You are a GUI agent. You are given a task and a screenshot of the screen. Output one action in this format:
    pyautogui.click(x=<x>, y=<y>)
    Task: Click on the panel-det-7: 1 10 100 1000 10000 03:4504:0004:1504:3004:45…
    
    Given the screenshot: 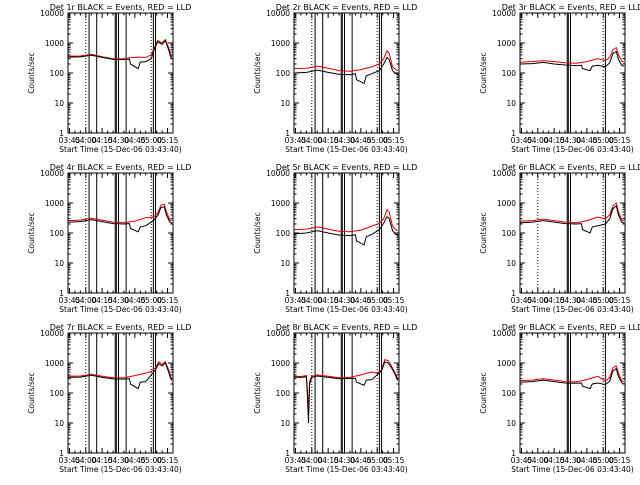 What is the action you would take?
    pyautogui.click(x=109, y=398)
    